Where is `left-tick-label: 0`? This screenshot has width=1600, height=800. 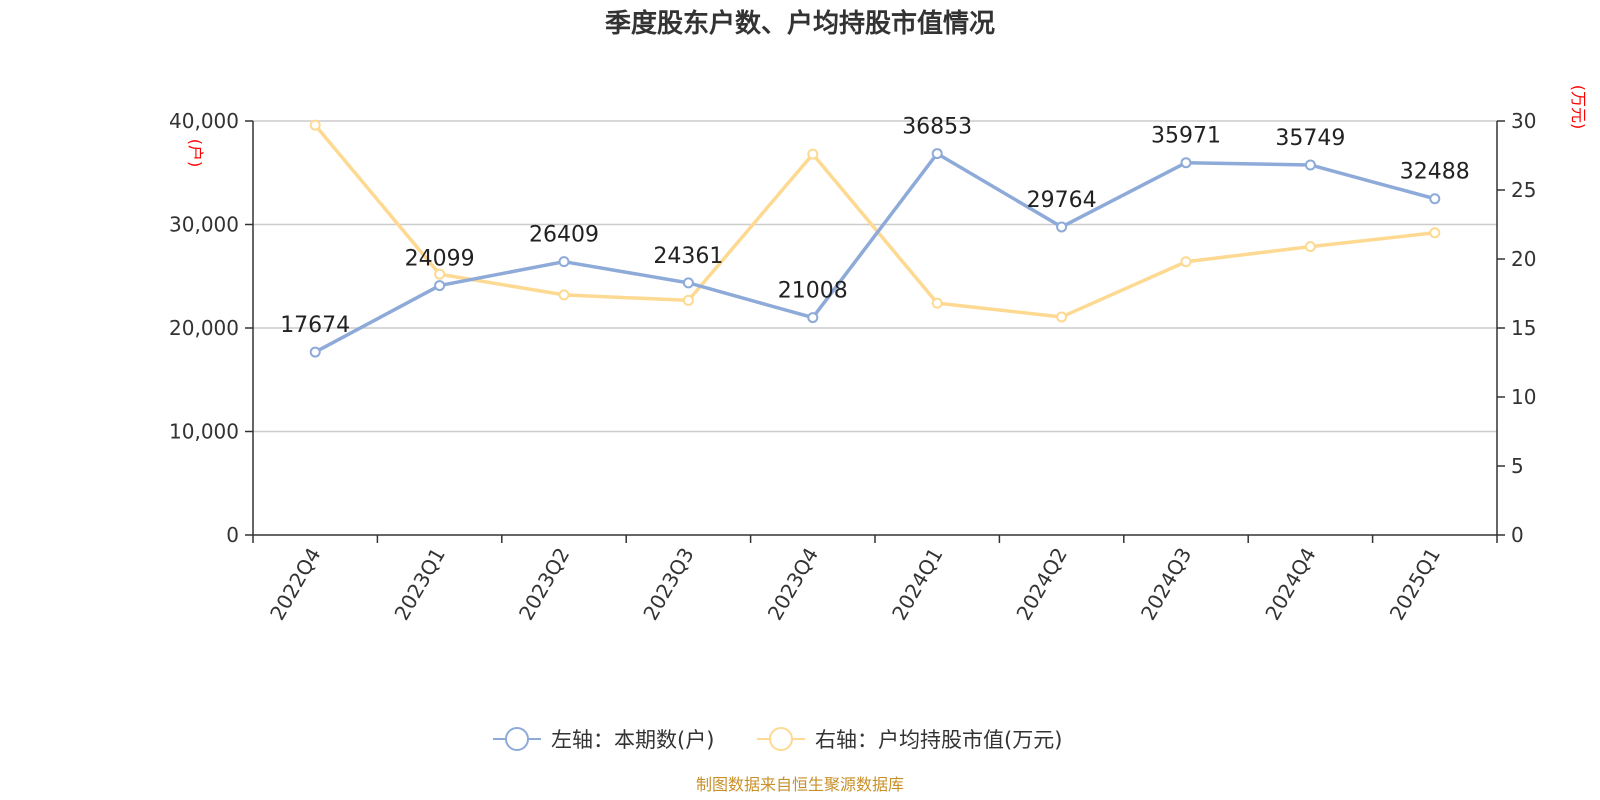 left-tick-label: 0 is located at coordinates (232, 535).